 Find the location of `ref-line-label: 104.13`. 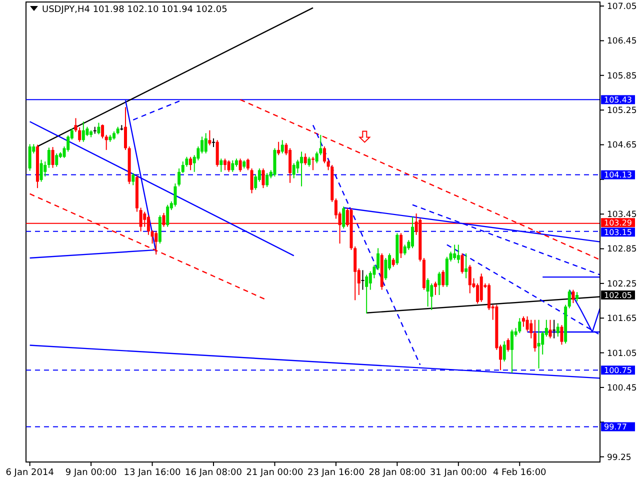

ref-line-label: 104.13 is located at coordinates (618, 175).